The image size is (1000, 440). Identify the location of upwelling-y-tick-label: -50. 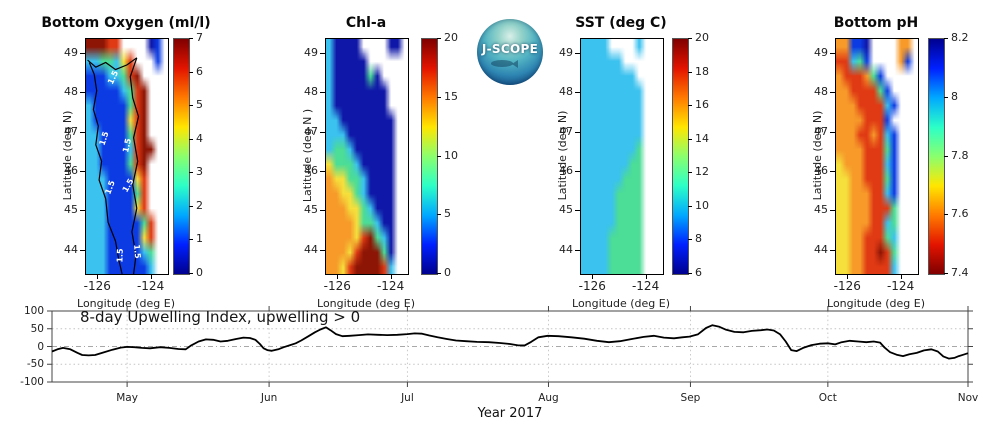
(35, 364).